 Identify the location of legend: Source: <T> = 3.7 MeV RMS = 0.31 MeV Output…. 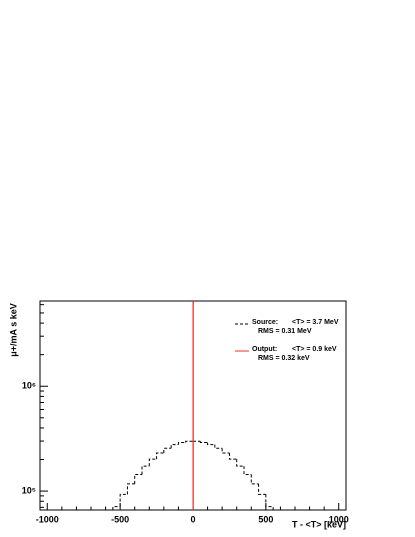
(287, 340).